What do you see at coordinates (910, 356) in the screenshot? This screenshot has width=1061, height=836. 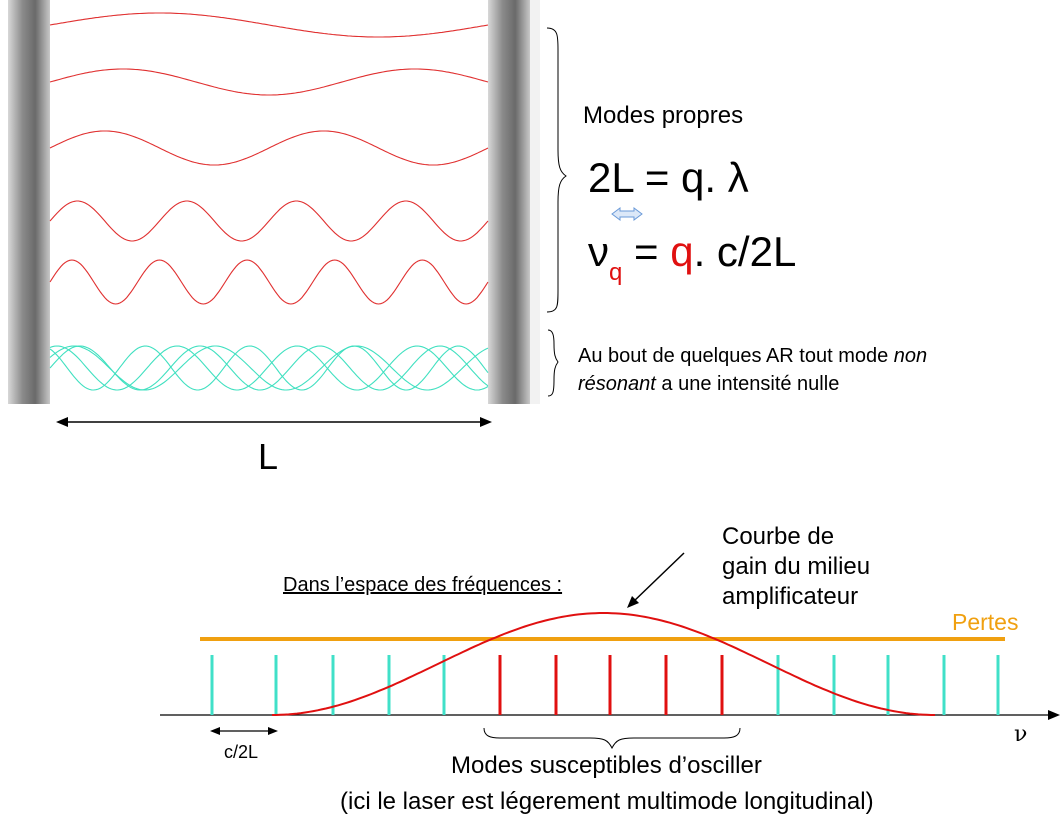 I see `note-line1-italic: non` at bounding box center [910, 356].